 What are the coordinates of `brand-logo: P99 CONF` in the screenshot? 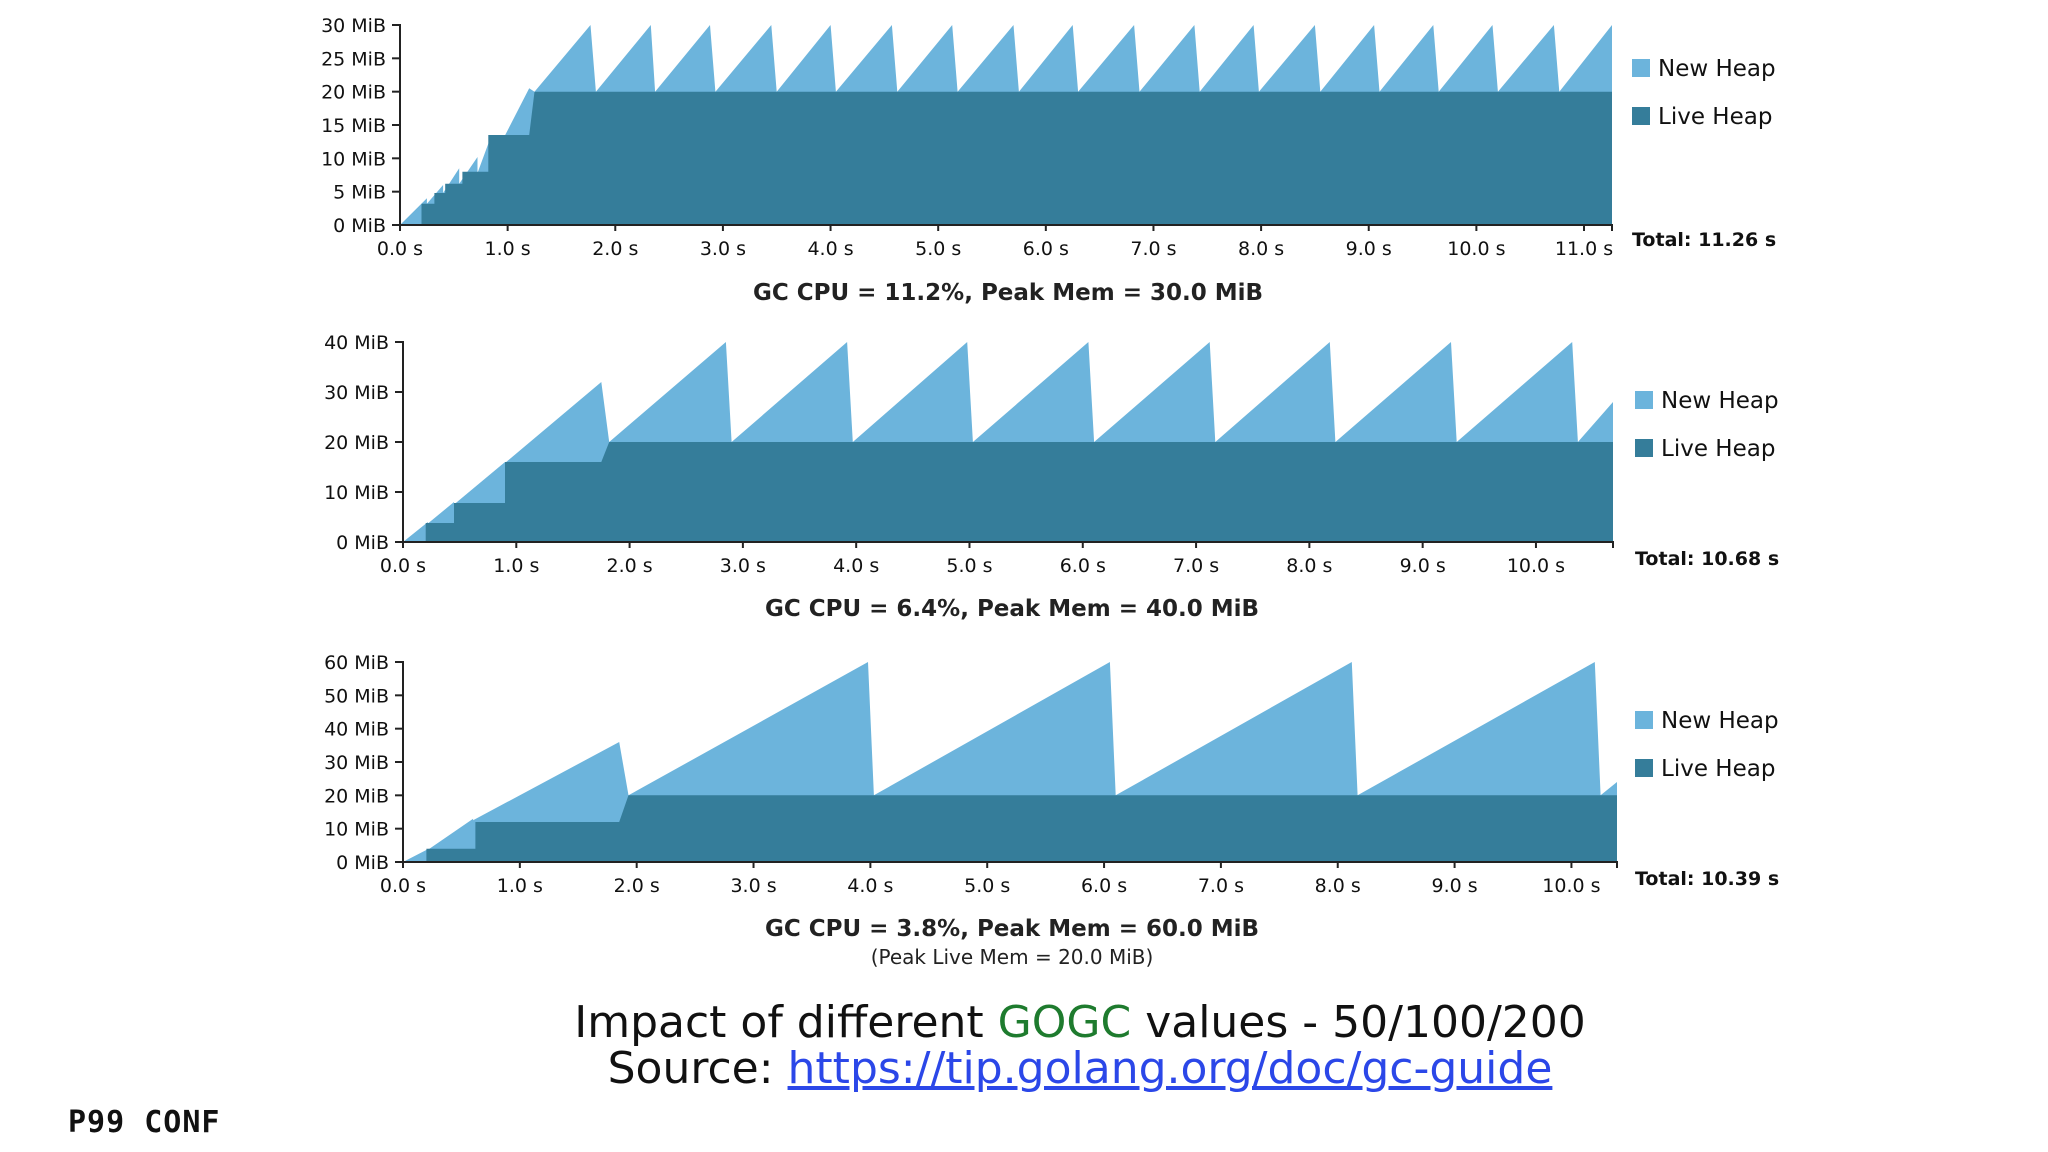 It's located at (144, 1122).